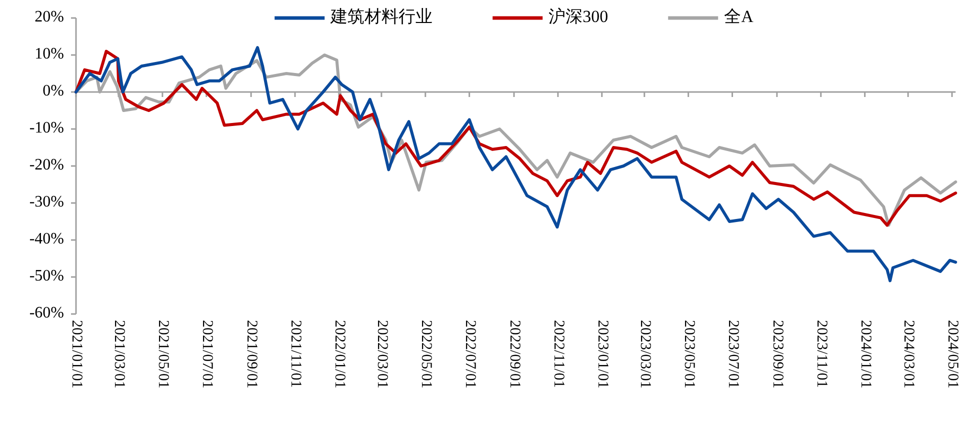  I want to click on x-tick-label: 2021/01/01, so click(76, 354).